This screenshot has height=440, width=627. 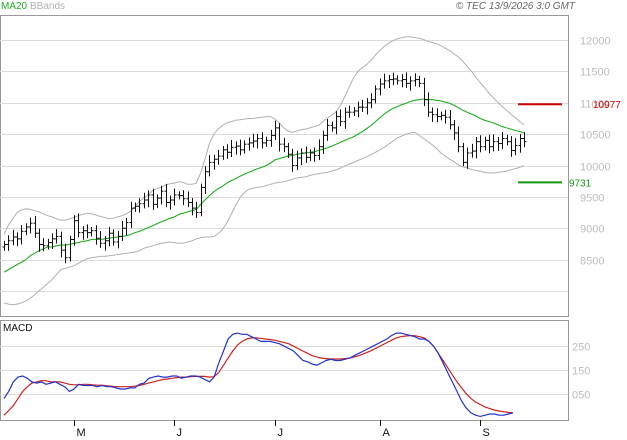 I want to click on price-tick-label: 12000, so click(x=595, y=42).